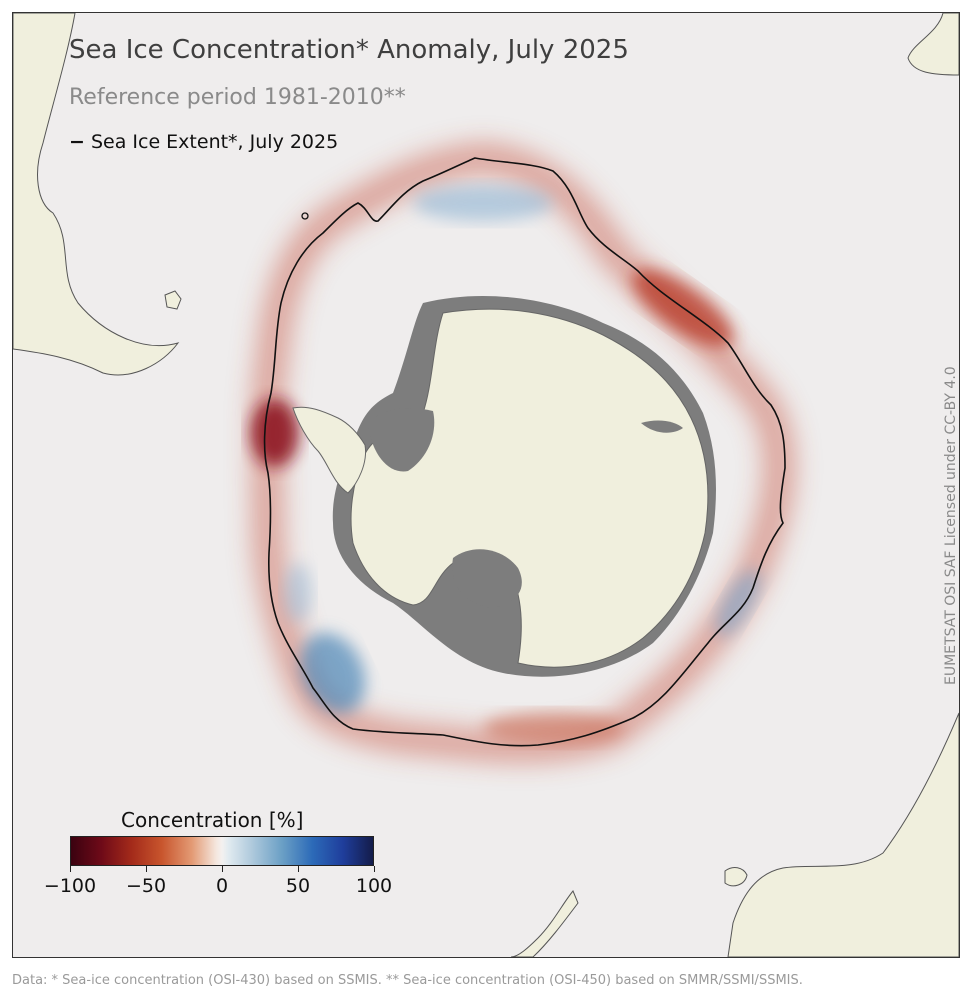  I want to click on small-island-contour, so click(305, 216).